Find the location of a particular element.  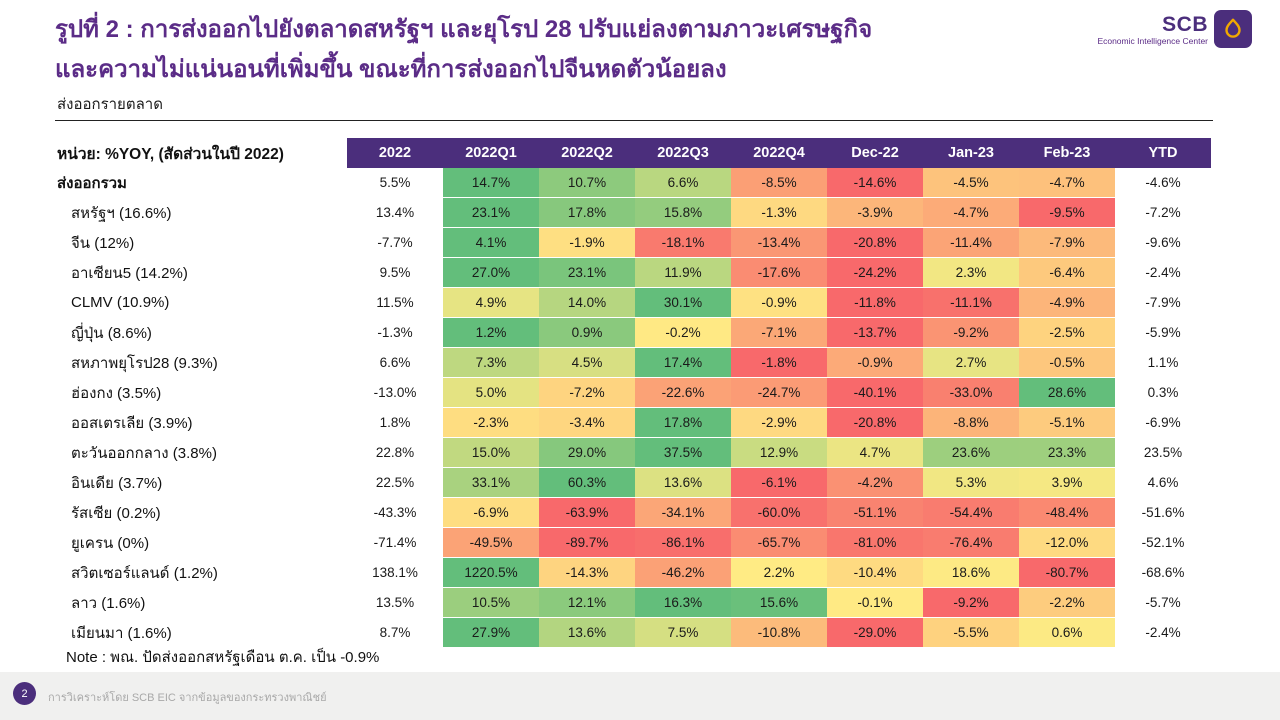

value-cell: -5.7% is located at coordinates (1163, 602).